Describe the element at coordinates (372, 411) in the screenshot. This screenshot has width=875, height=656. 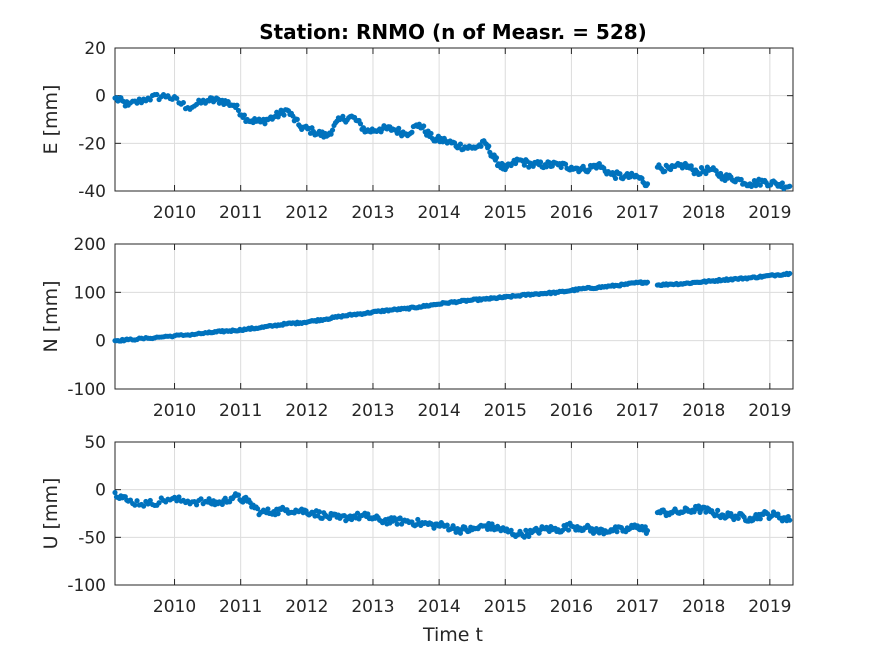
I see `x-tick-label: 2013` at that location.